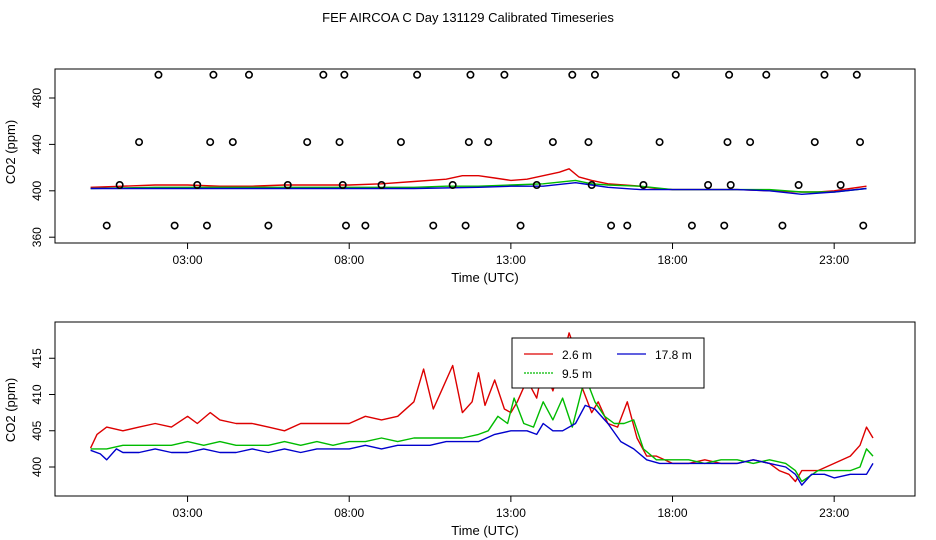 Image resolution: width=936 pixels, height=540 pixels. I want to click on bottom-x-ticks: 03:00 08:00 13:00 18:00 23:00, so click(511, 508).